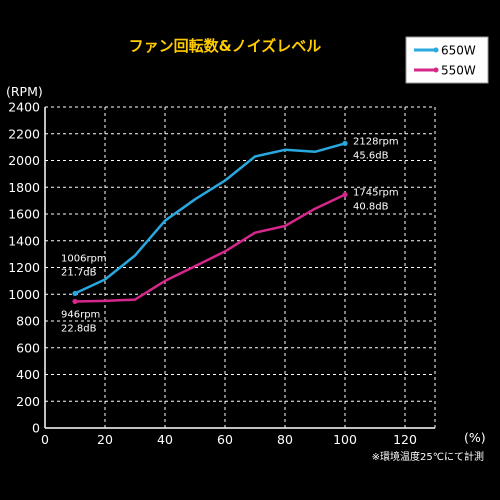 This screenshot has width=500, height=500. I want to click on legend-label: 550W, so click(458, 71).